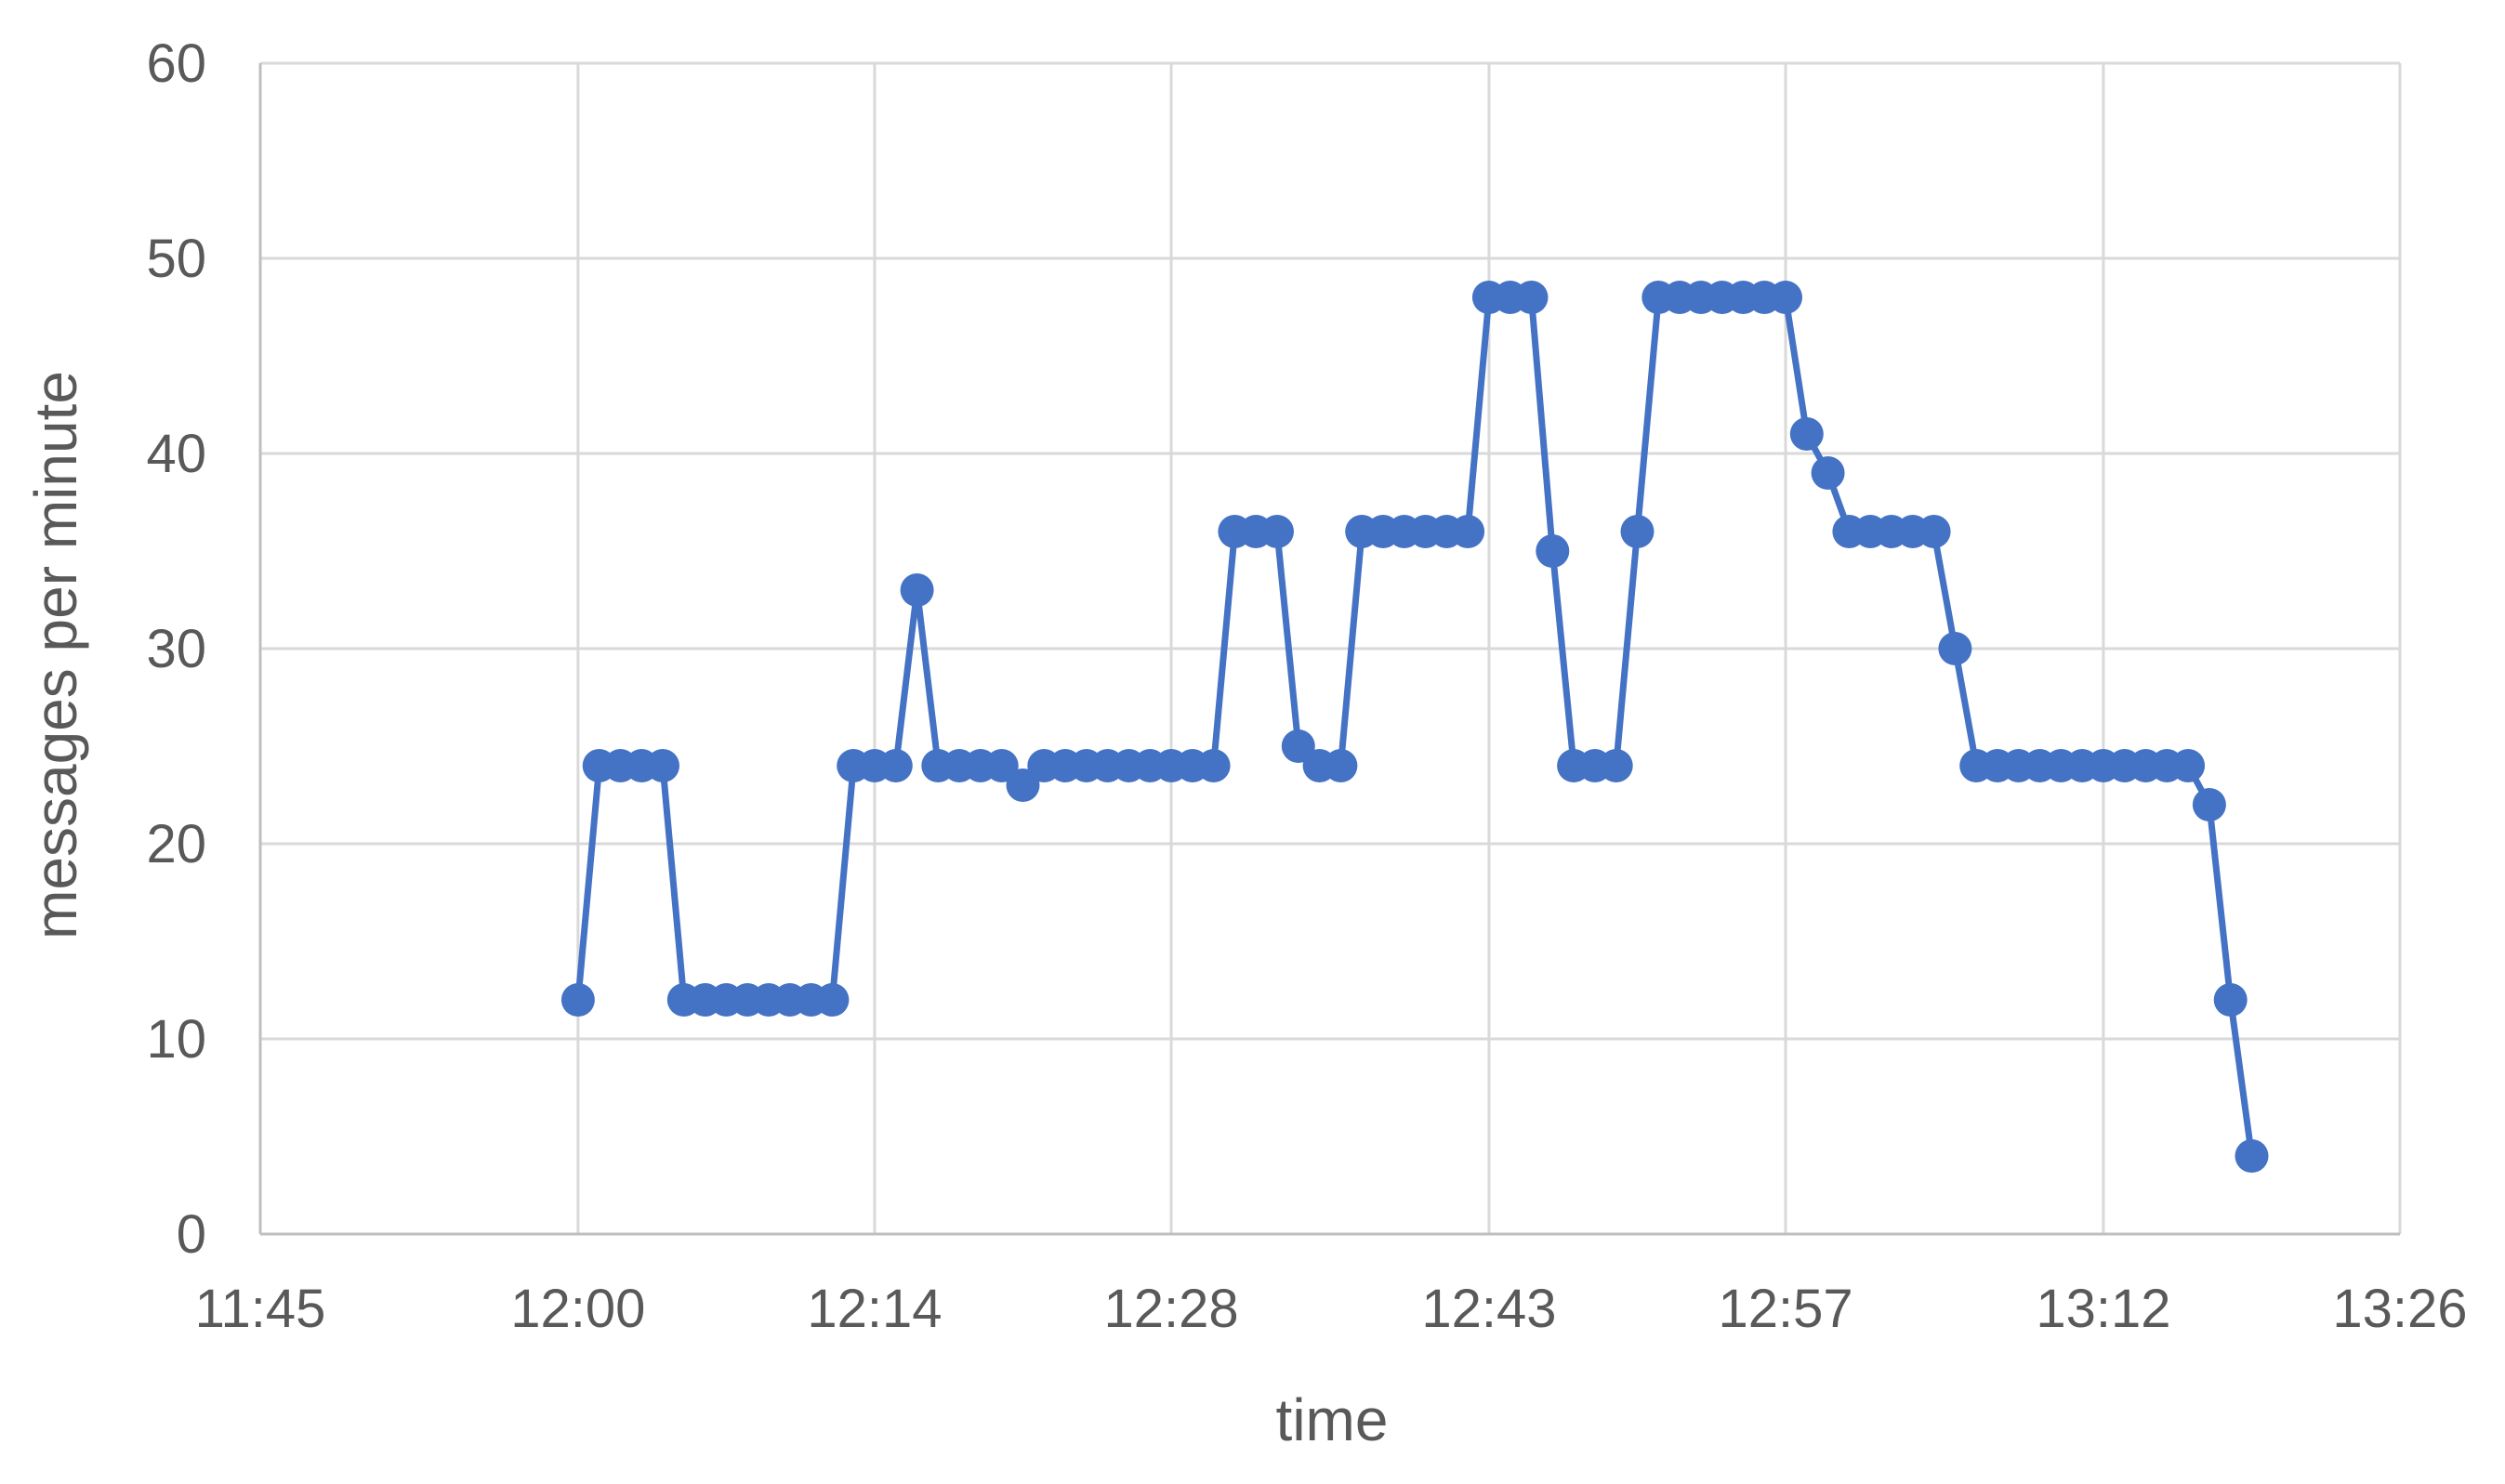  What do you see at coordinates (176, 1039) in the screenshot?
I see `y-tick-label: 10` at bounding box center [176, 1039].